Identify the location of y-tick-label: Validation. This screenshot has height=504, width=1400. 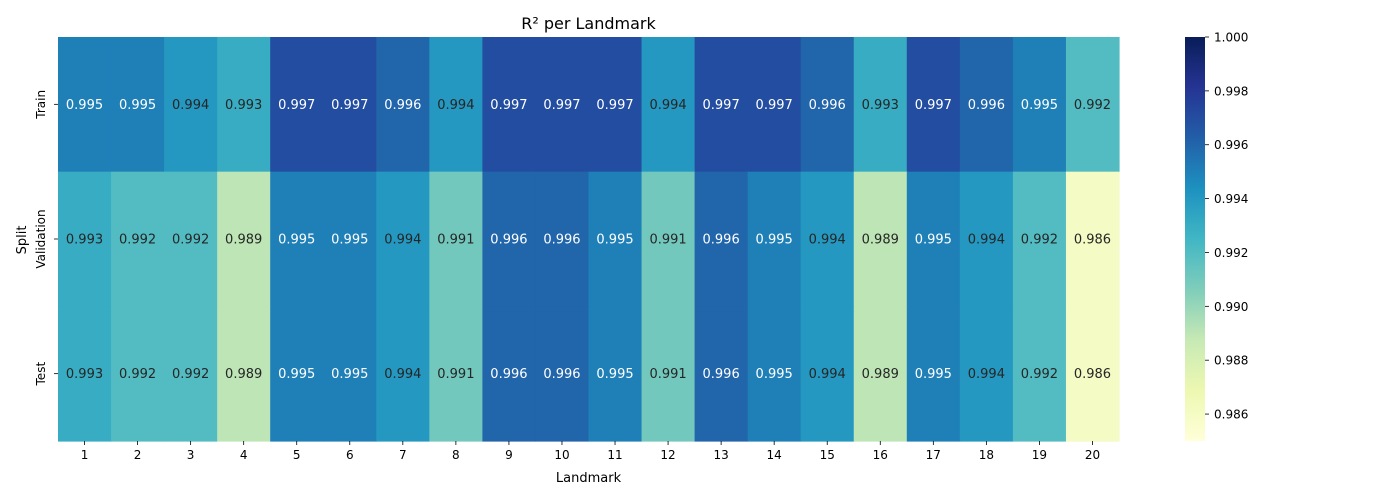
(41, 238).